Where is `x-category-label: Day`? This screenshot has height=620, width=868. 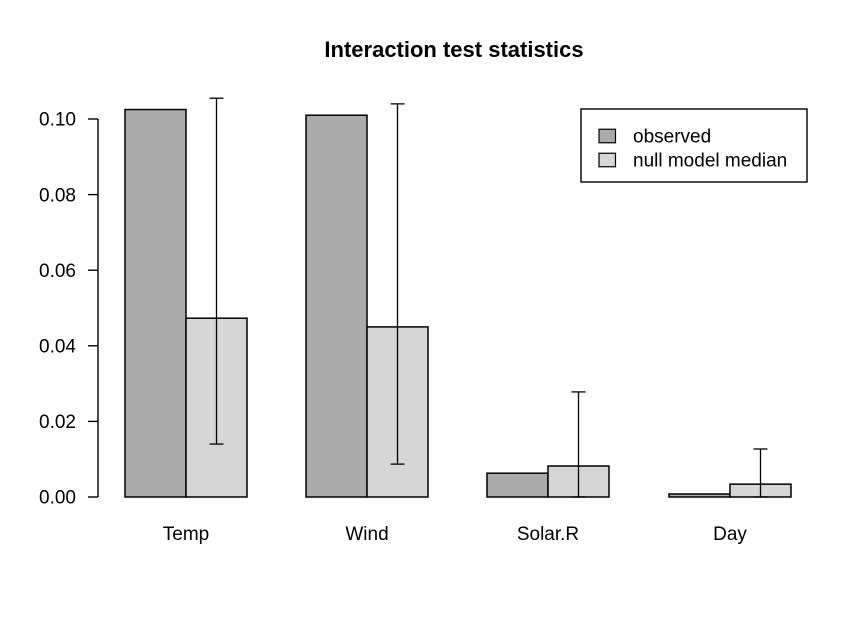 x-category-label: Day is located at coordinates (730, 534).